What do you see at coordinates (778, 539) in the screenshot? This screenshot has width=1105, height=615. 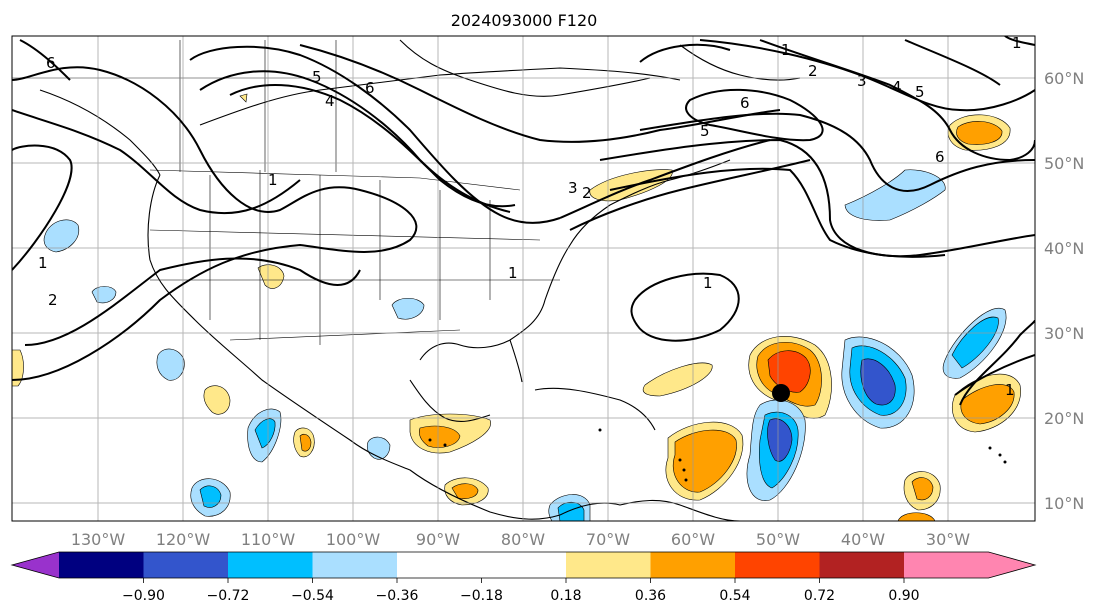 I see `lon-tick-label: 50°W` at bounding box center [778, 539].